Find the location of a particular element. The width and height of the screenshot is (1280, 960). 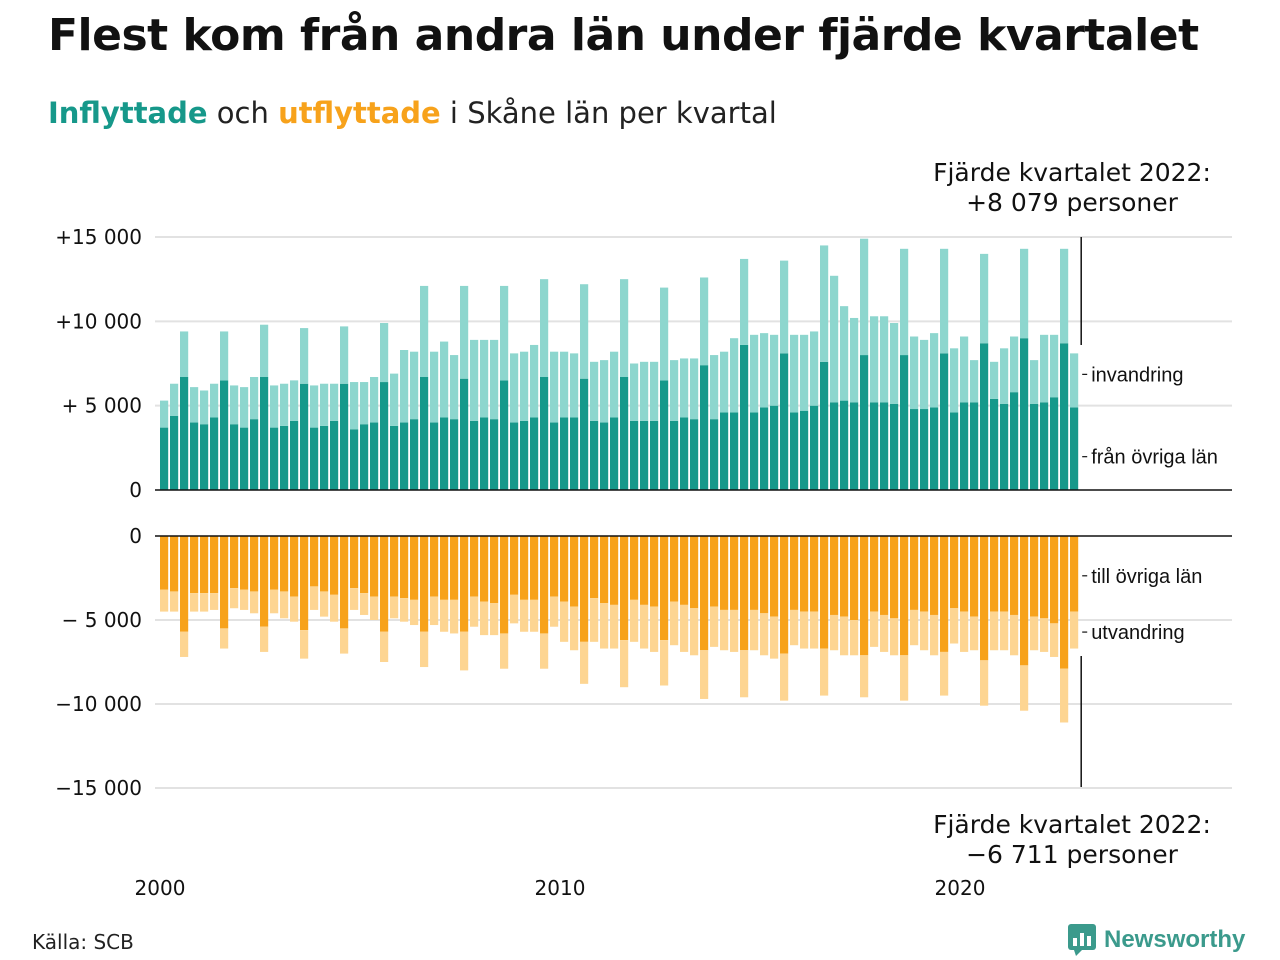

subtitle-utflyttade: utflyttade is located at coordinates (359, 113).